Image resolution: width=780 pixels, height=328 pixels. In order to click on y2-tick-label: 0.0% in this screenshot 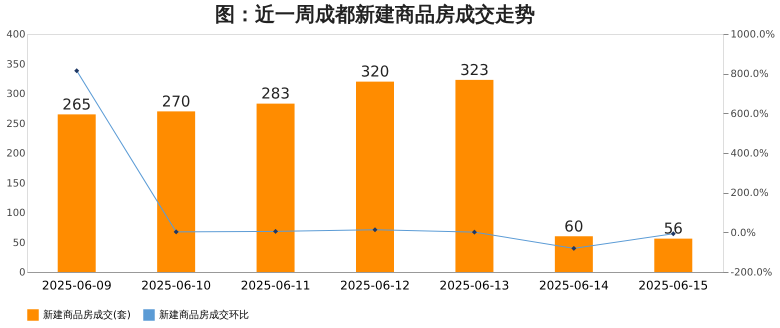, I will do `click(743, 233)`.